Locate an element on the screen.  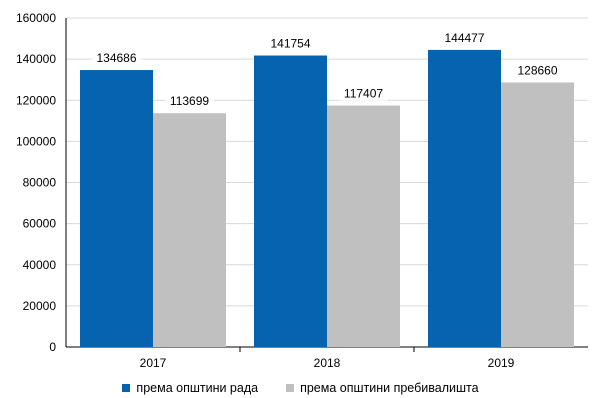
data-label-2019-series-1: 144477 is located at coordinates (464, 38).